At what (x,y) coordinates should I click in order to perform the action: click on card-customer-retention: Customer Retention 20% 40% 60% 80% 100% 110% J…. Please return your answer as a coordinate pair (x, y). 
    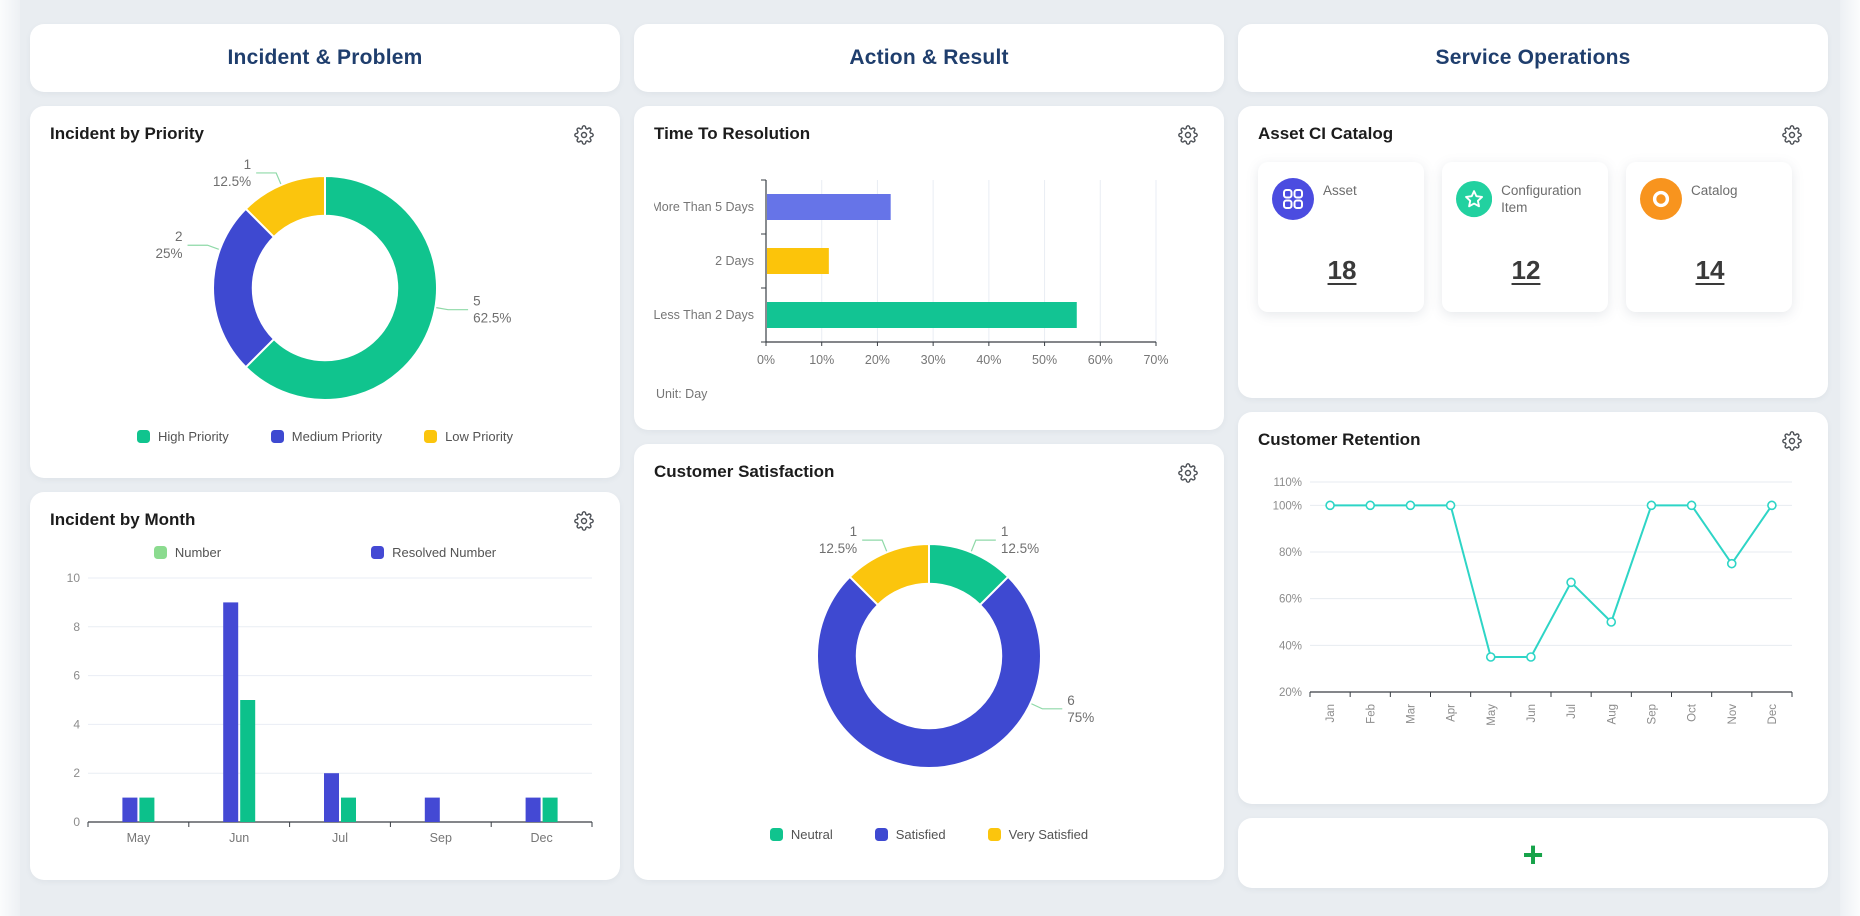
    Looking at the image, I should click on (1533, 608).